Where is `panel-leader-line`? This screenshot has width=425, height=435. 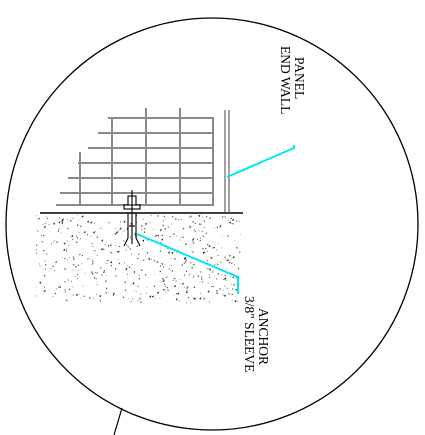
panel-leader-line is located at coordinates (260, 161).